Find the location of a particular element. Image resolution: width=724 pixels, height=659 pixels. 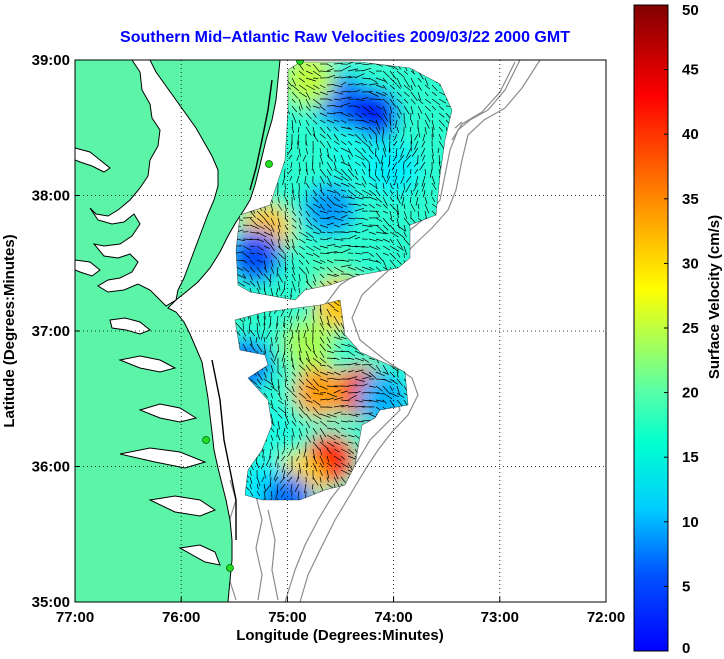

colorbar-tick-label: 45 is located at coordinates (690, 70).